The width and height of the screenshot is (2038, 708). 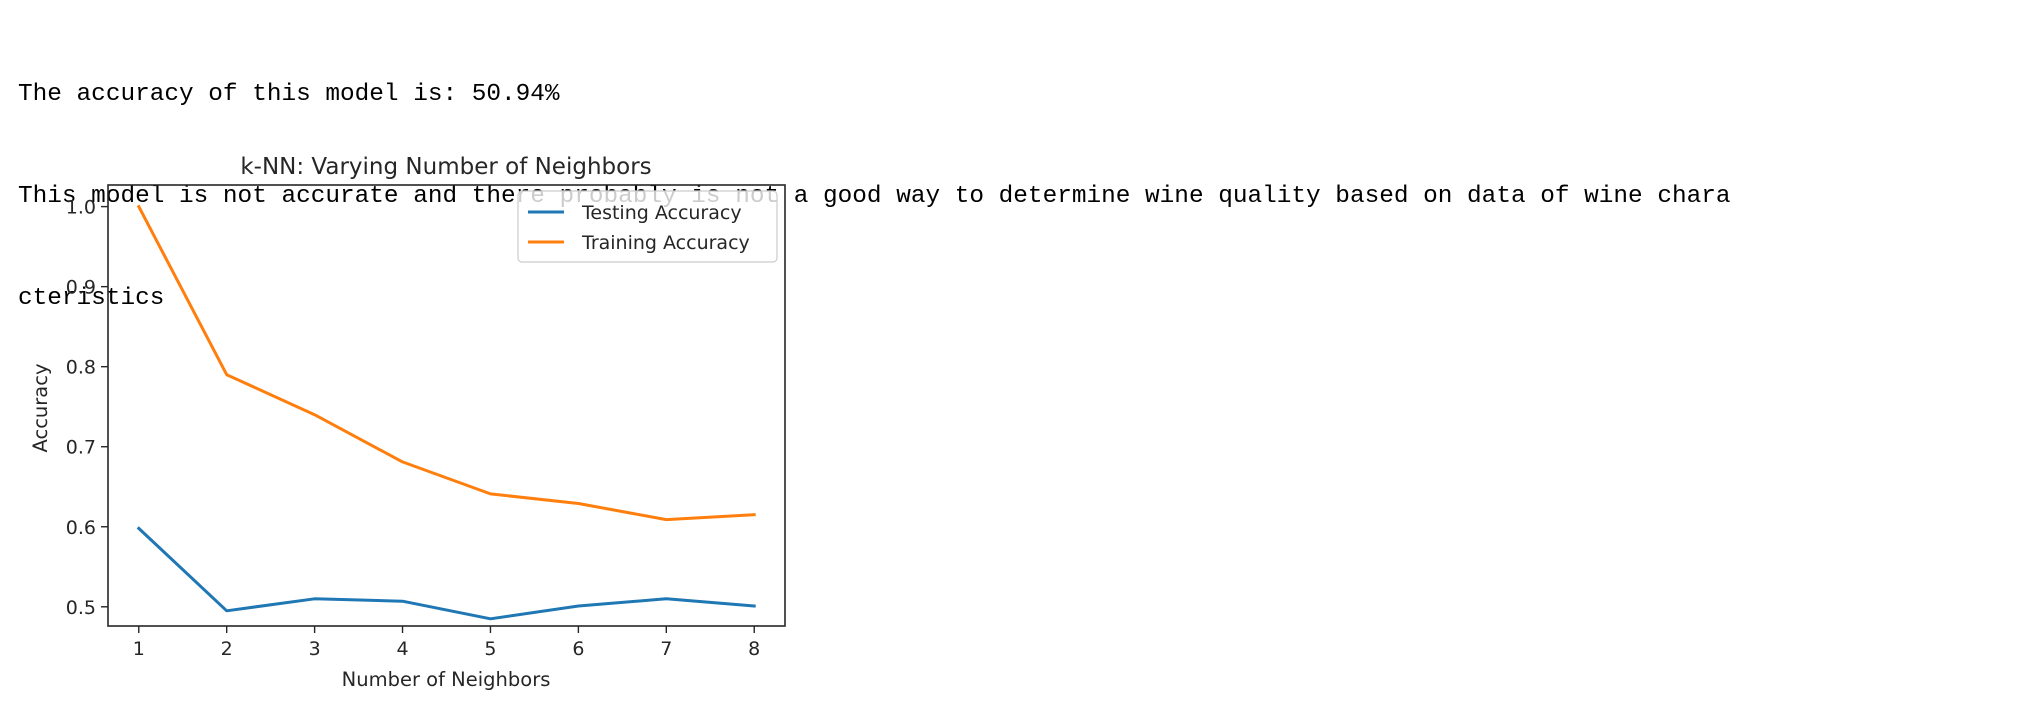 I want to click on x-axis: 1 2 3 4 5 6 7 8, so click(x=446, y=643).